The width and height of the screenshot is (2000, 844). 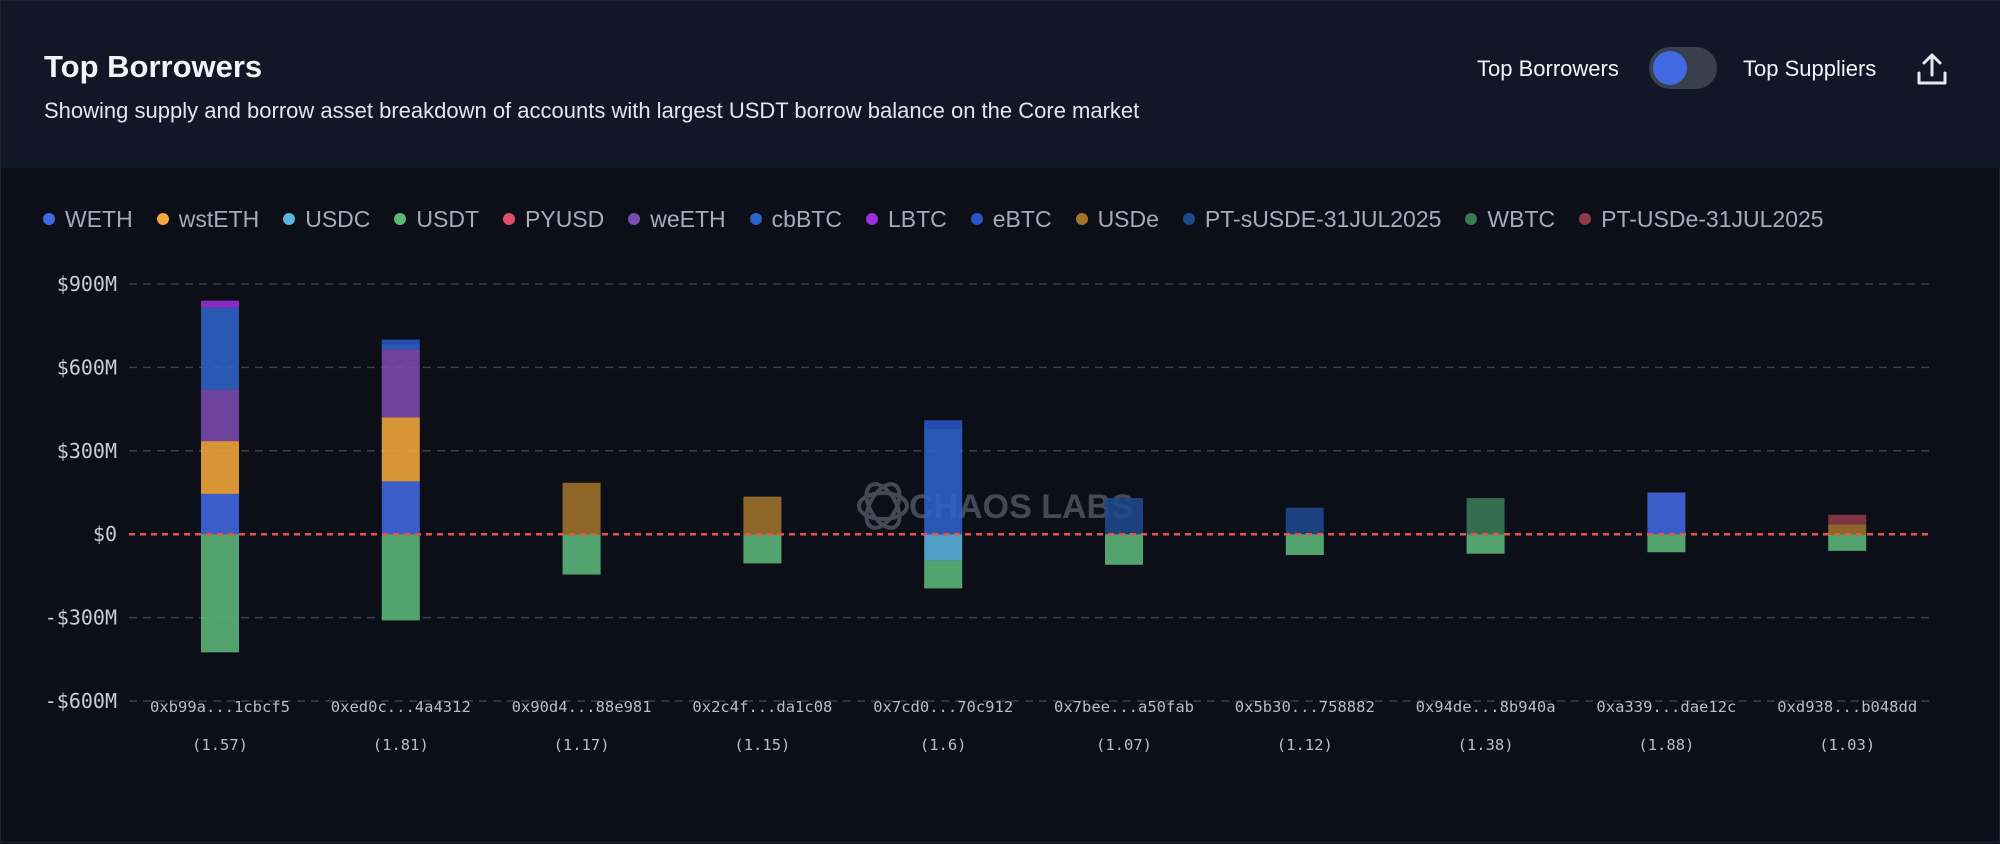 What do you see at coordinates (1486, 745) in the screenshot?
I see `x-tick-sublabel: (1.38)` at bounding box center [1486, 745].